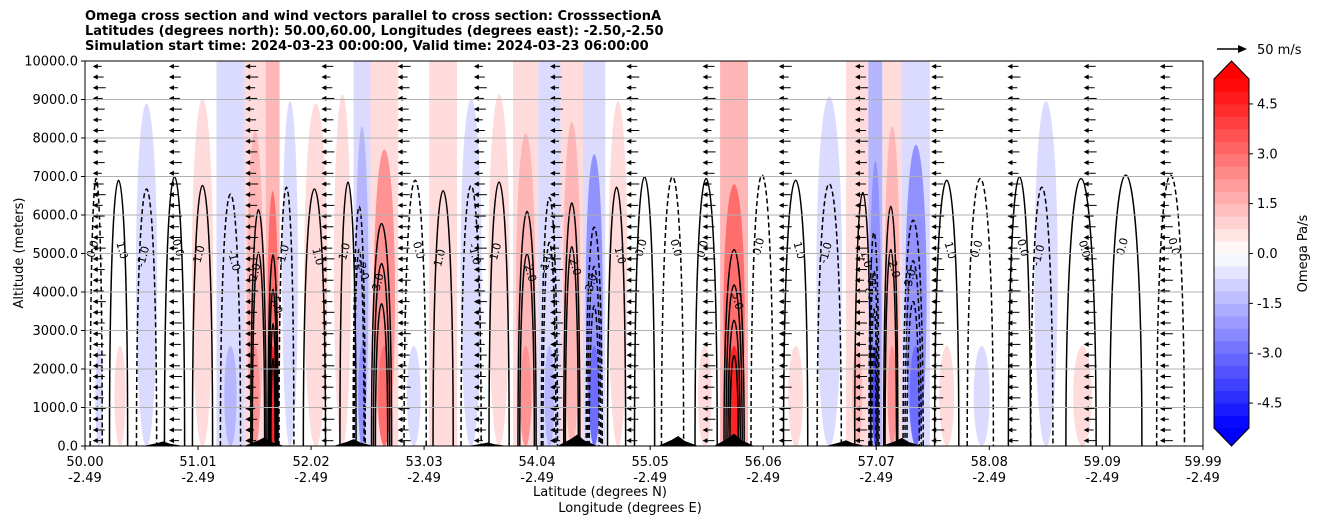 The width and height of the screenshot is (1320, 526). What do you see at coordinates (798, 250) in the screenshot?
I see `contour-label: 1.0` at bounding box center [798, 250].